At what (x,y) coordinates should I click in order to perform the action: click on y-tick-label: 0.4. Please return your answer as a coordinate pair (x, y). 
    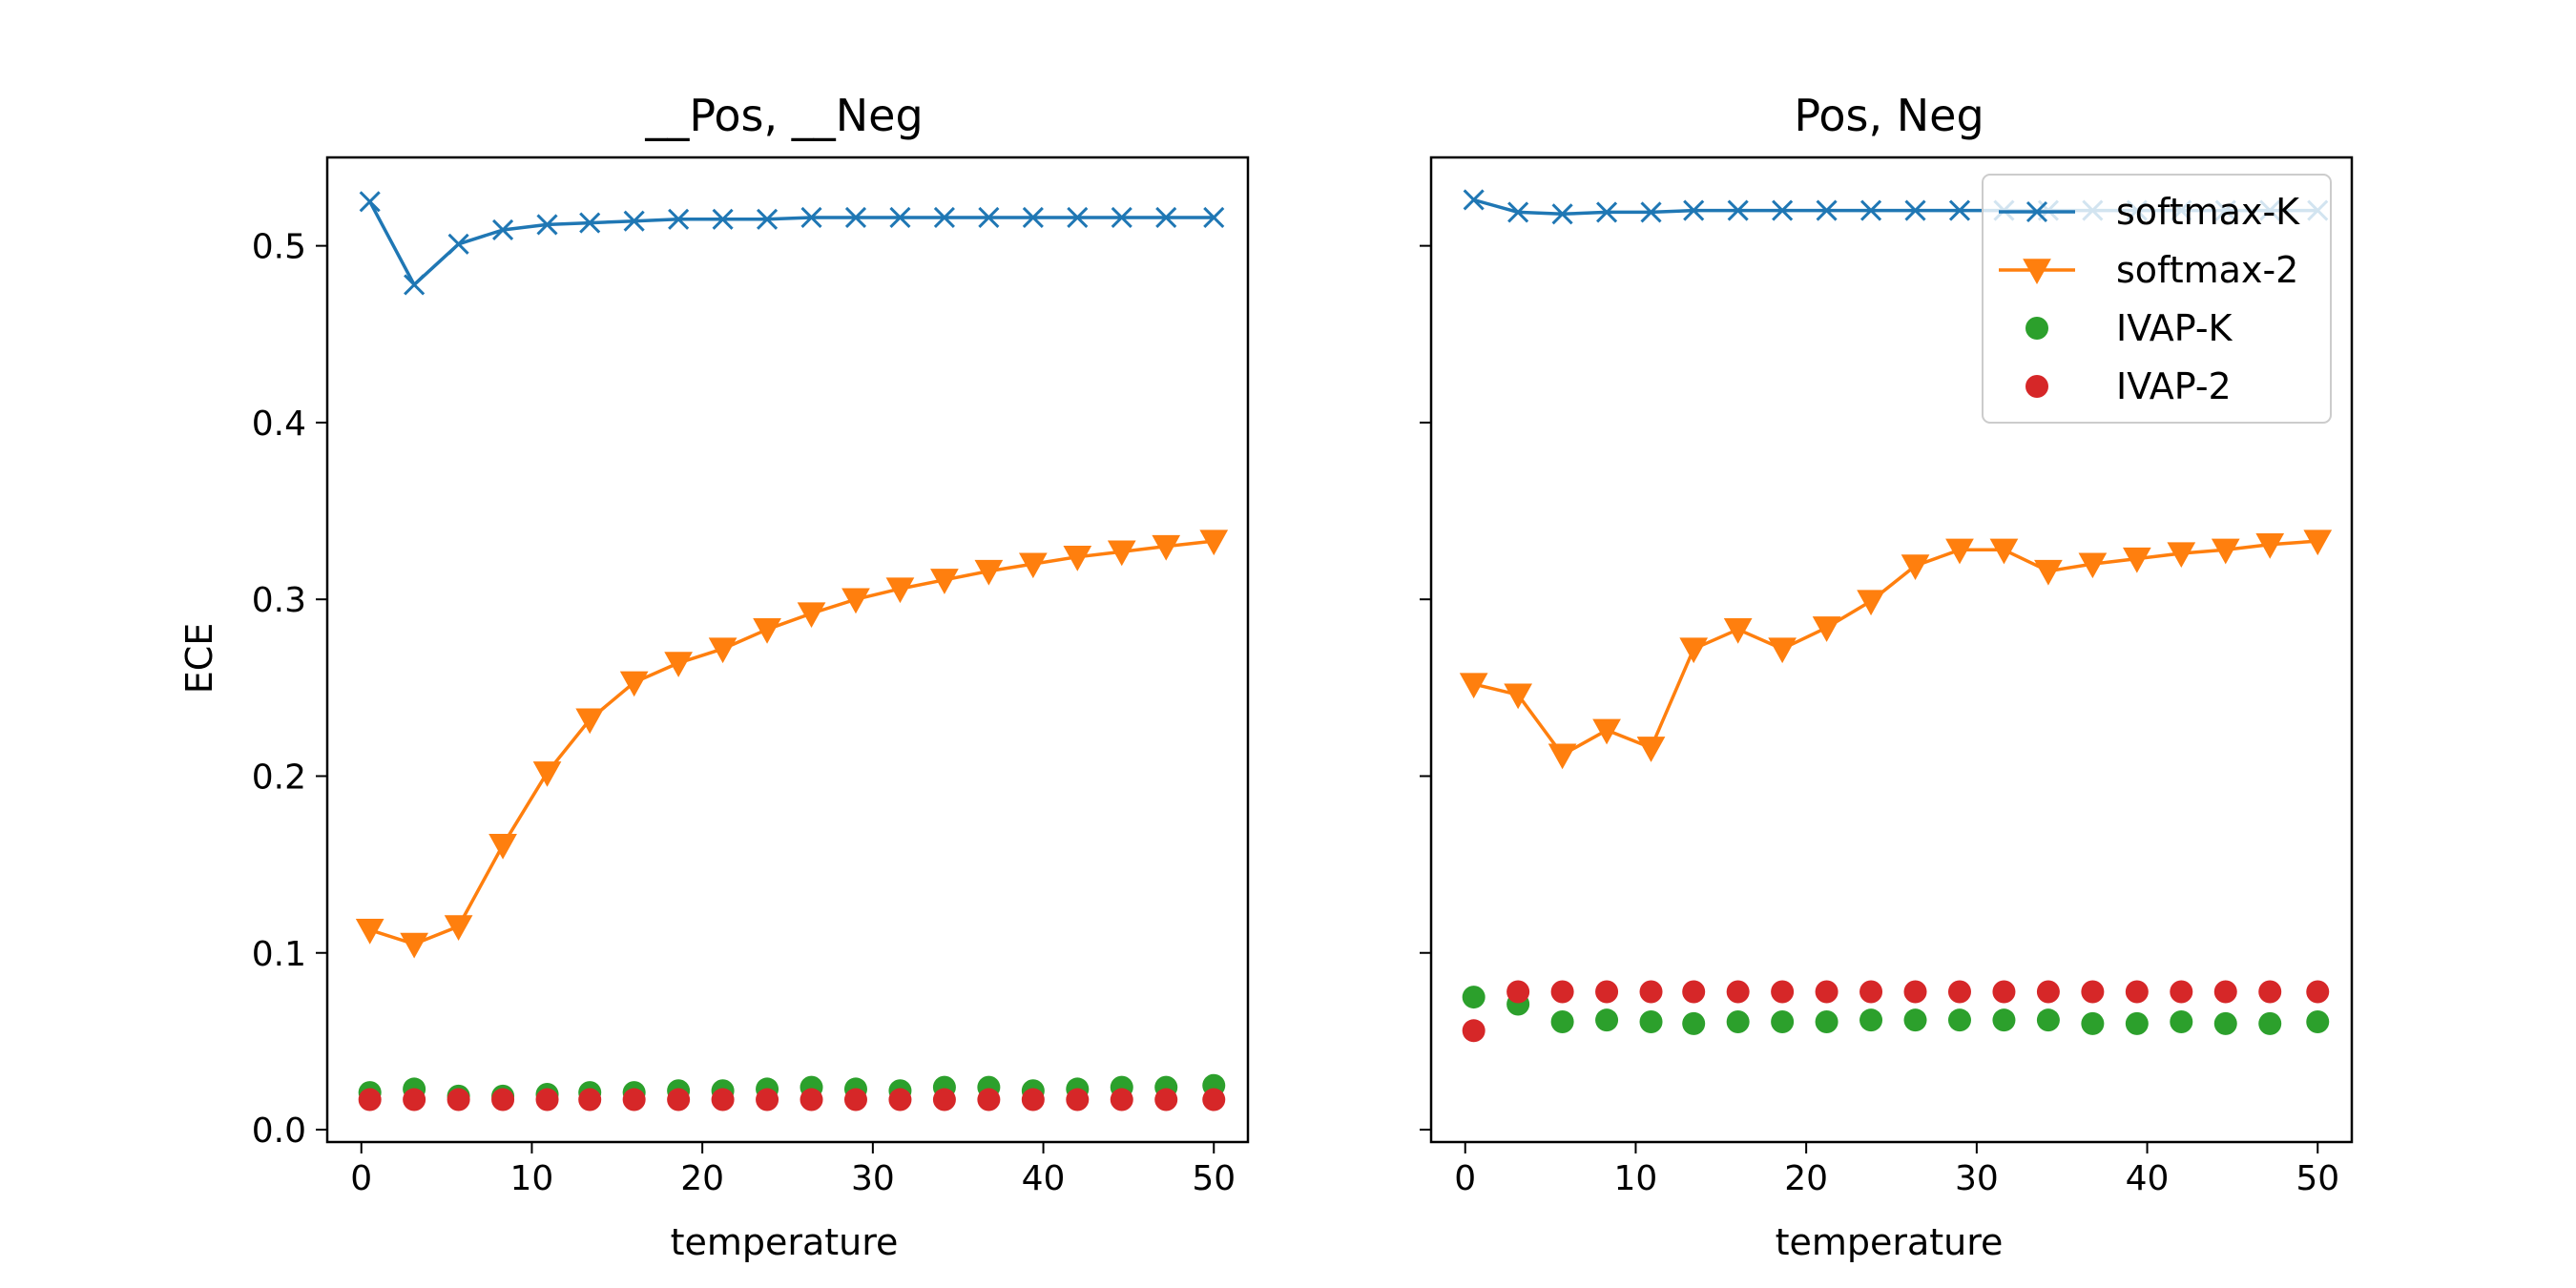
    Looking at the image, I should click on (279, 424).